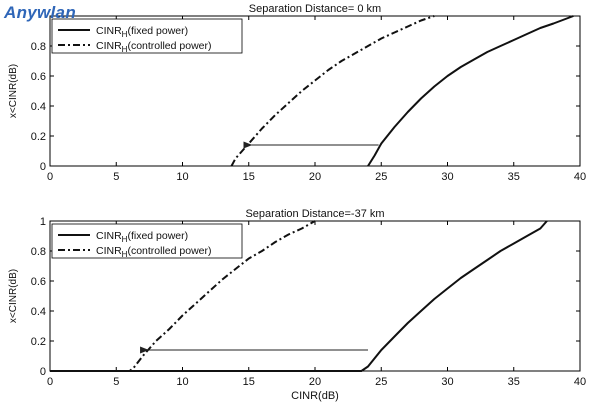 The image size is (600, 410). Describe the element at coordinates (40, 12) in the screenshot. I see `watermark-logo: Anywlan` at that location.